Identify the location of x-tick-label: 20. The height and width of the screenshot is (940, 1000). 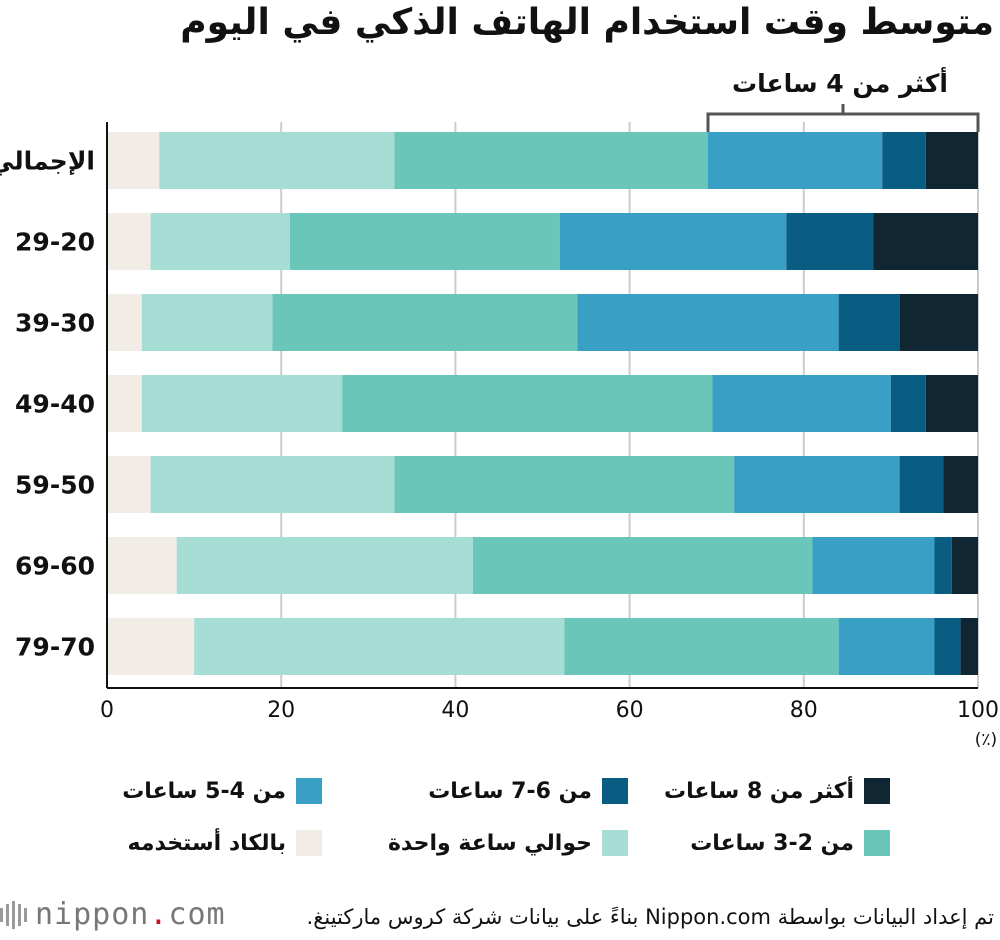
(281, 710).